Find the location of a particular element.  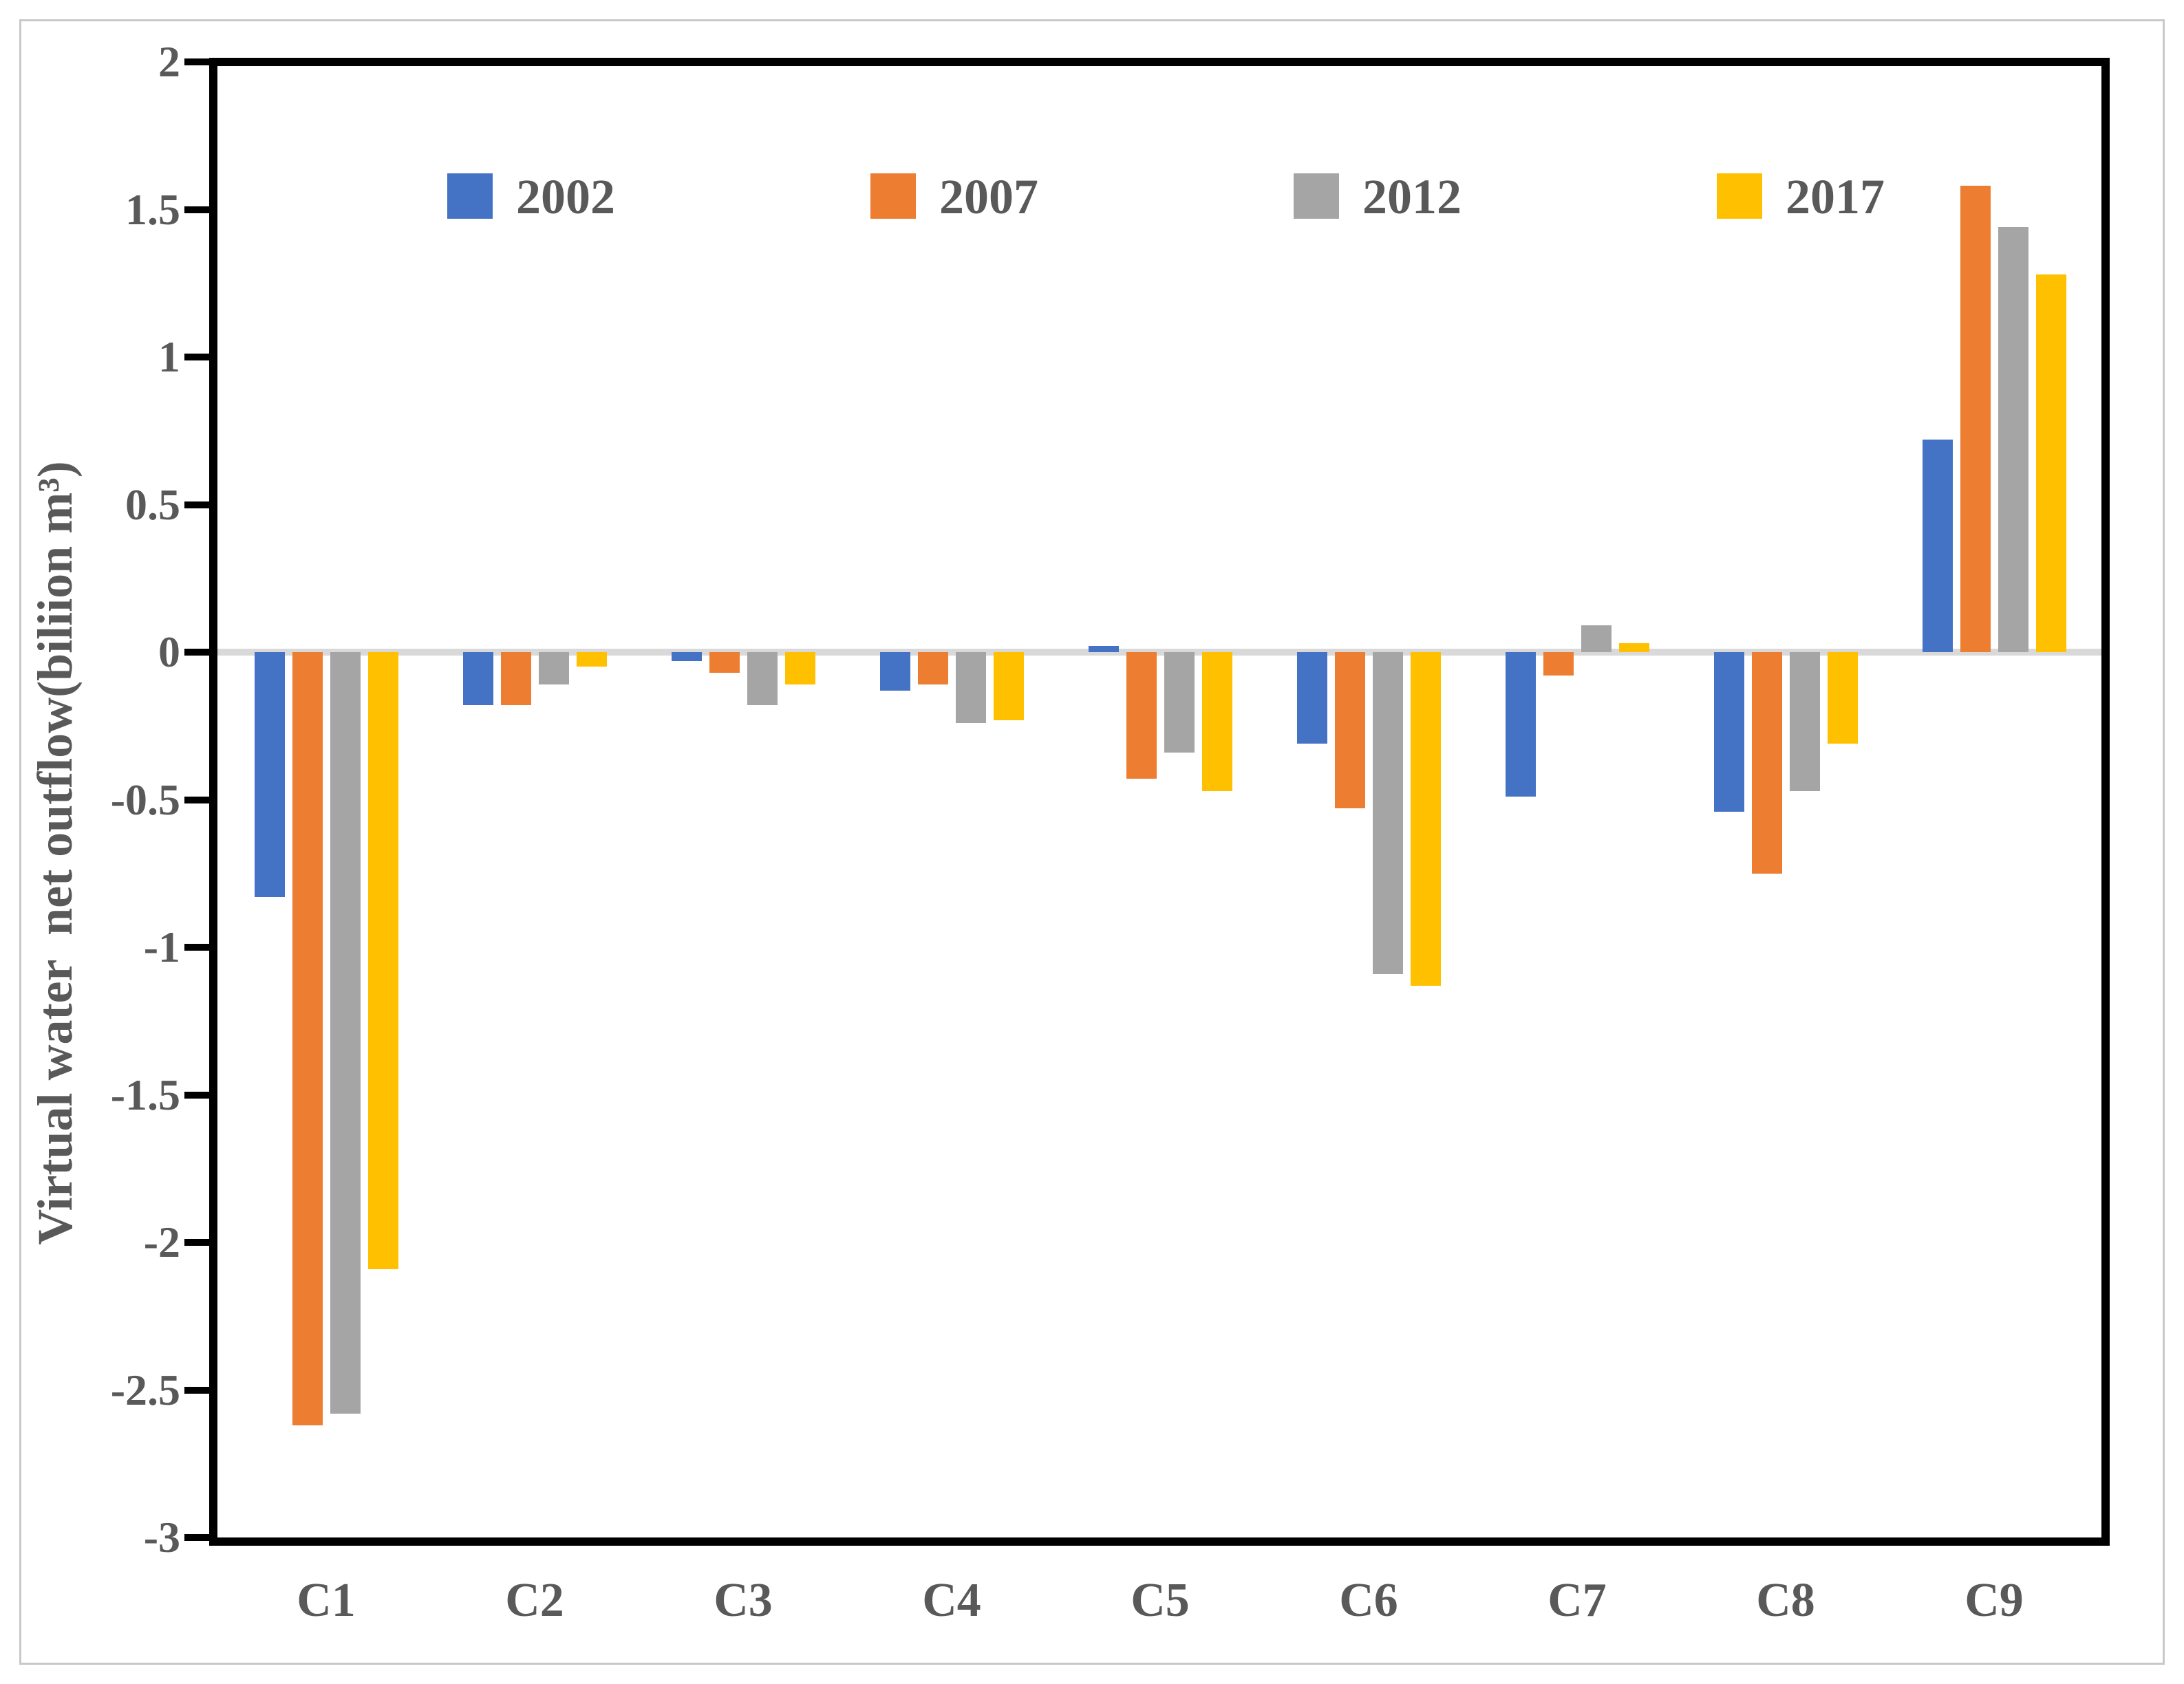

bar-C7-2007 is located at coordinates (1558, 664).